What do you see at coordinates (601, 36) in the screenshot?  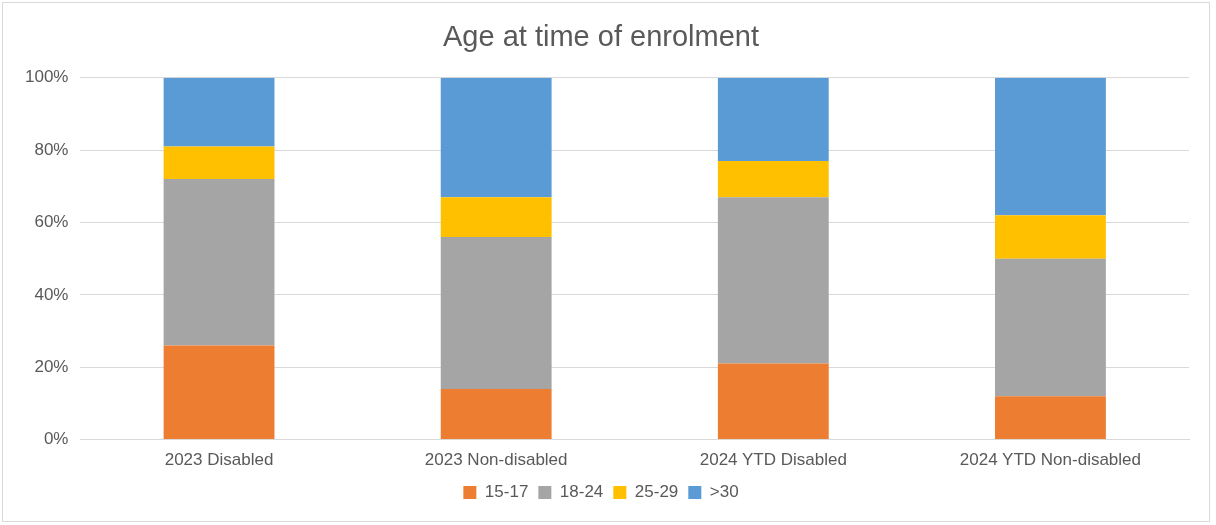 I see `chart-title: Age at time of enrolment` at bounding box center [601, 36].